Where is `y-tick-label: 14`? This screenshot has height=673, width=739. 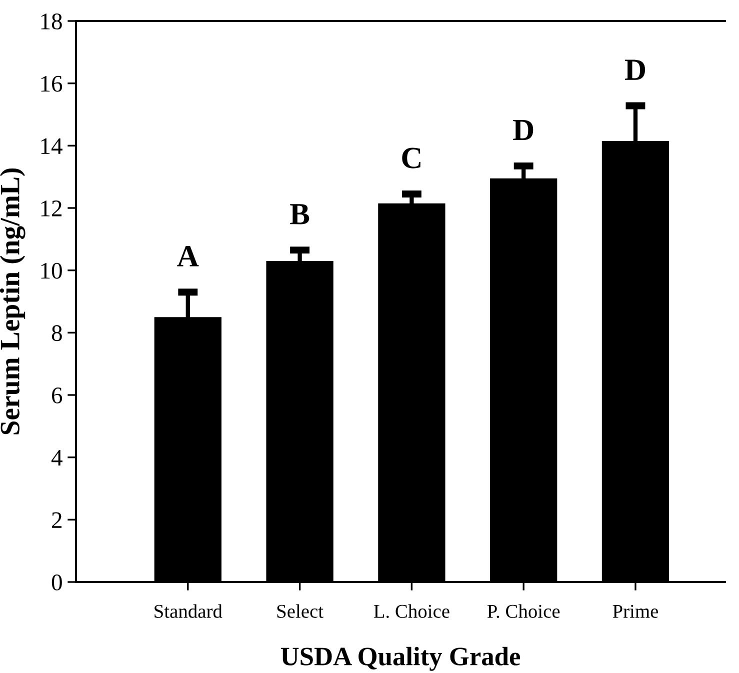 y-tick-label: 14 is located at coordinates (51, 146).